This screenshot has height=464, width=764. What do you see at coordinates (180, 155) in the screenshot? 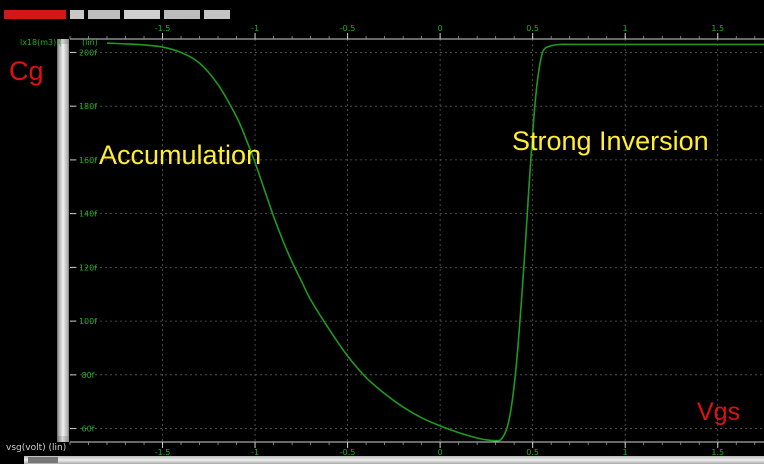
I see `accumulation-annotation: Accumulation` at bounding box center [180, 155].